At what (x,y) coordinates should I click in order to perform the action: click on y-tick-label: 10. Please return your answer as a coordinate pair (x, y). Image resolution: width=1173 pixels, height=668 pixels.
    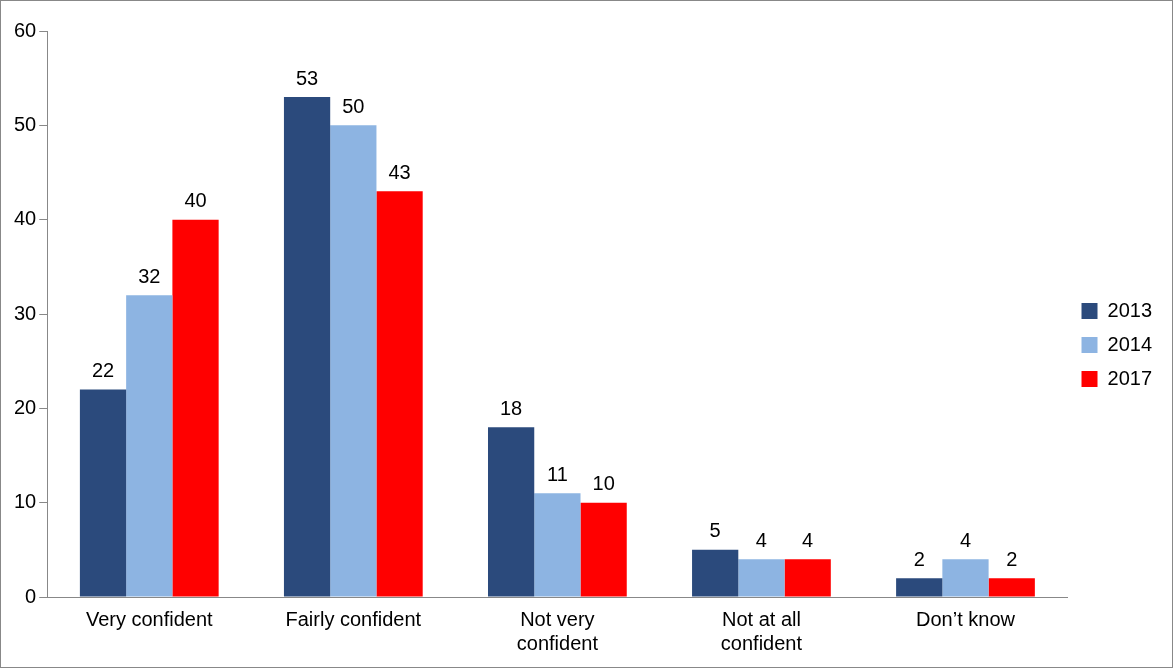
    Looking at the image, I should click on (25, 501).